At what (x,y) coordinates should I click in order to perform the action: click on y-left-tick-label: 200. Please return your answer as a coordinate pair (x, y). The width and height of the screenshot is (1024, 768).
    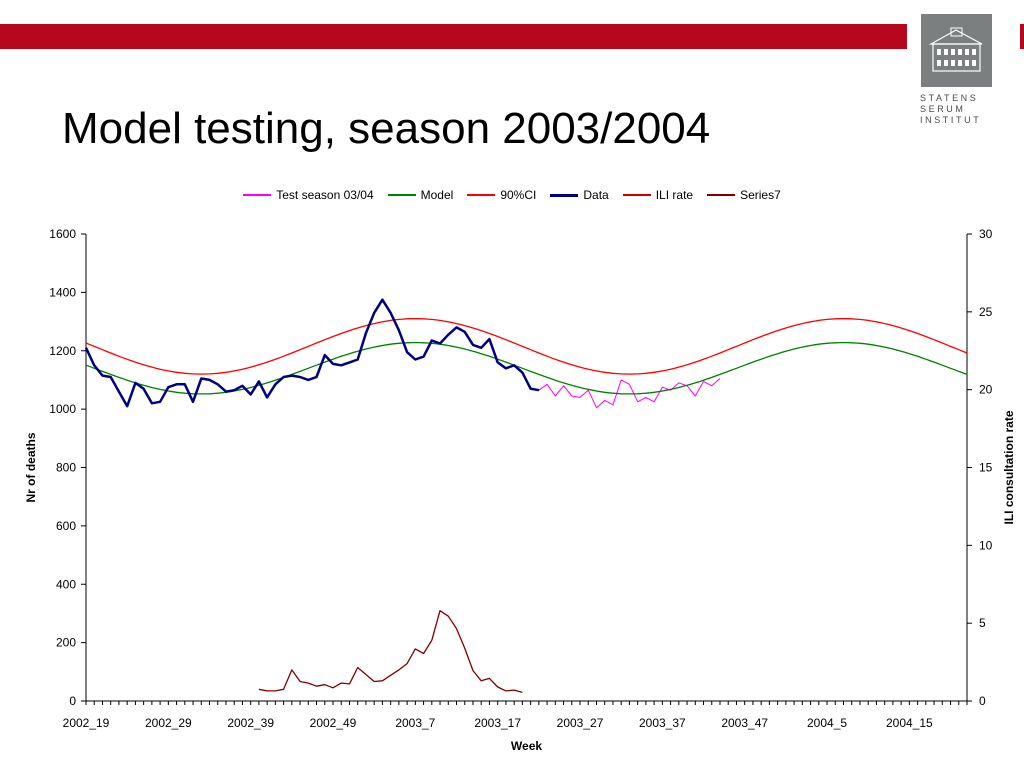
    Looking at the image, I should click on (66, 643).